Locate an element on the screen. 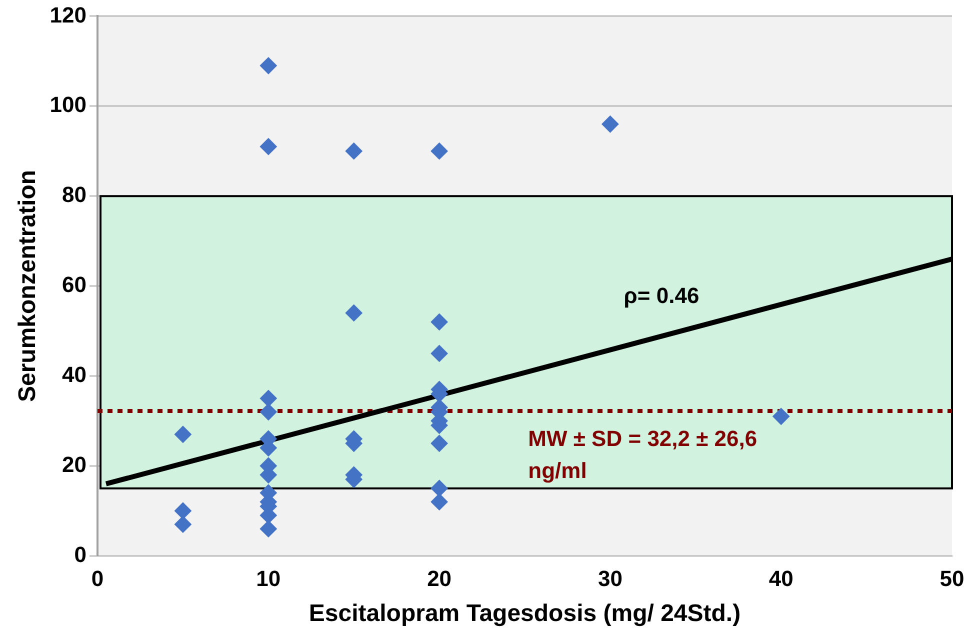 The height and width of the screenshot is (637, 974). y-tick-label: 60 is located at coordinates (74, 285).